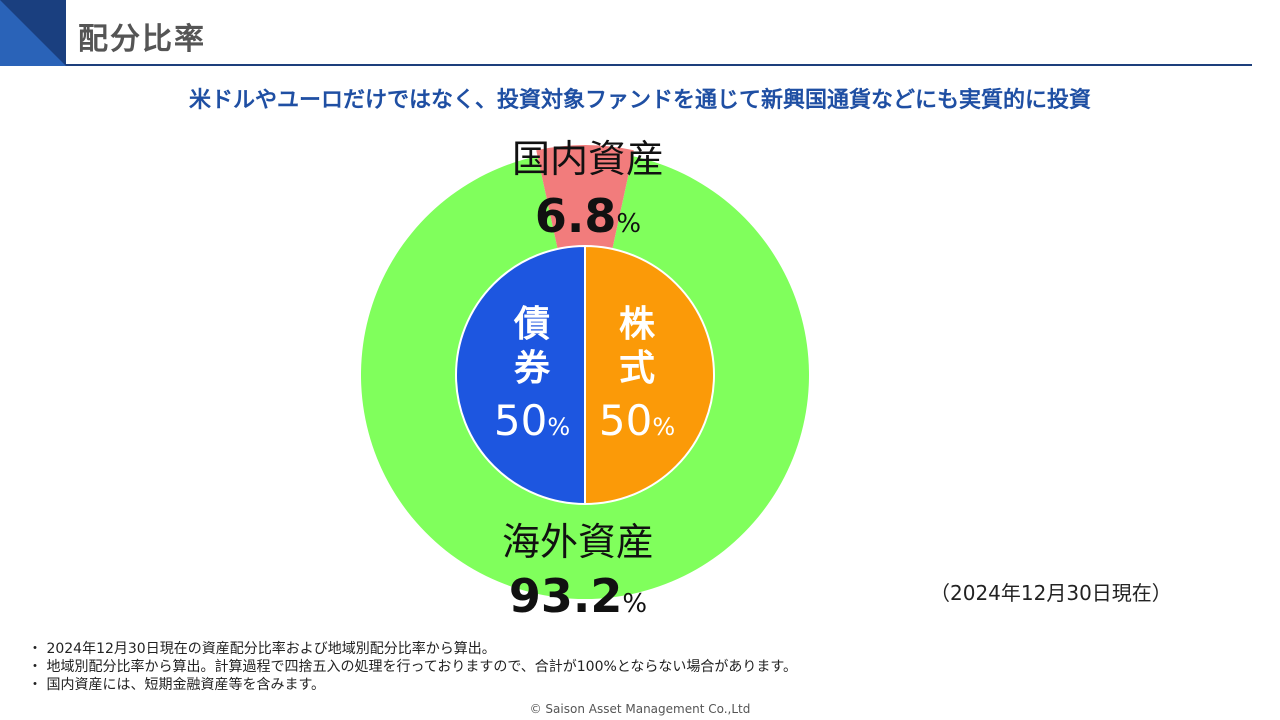 This screenshot has width=1280, height=720. Describe the element at coordinates (628, 649) in the screenshot. I see `footnote: 2024年12月30日現在の資産配分比率および地域別配分比率から算出。` at that location.